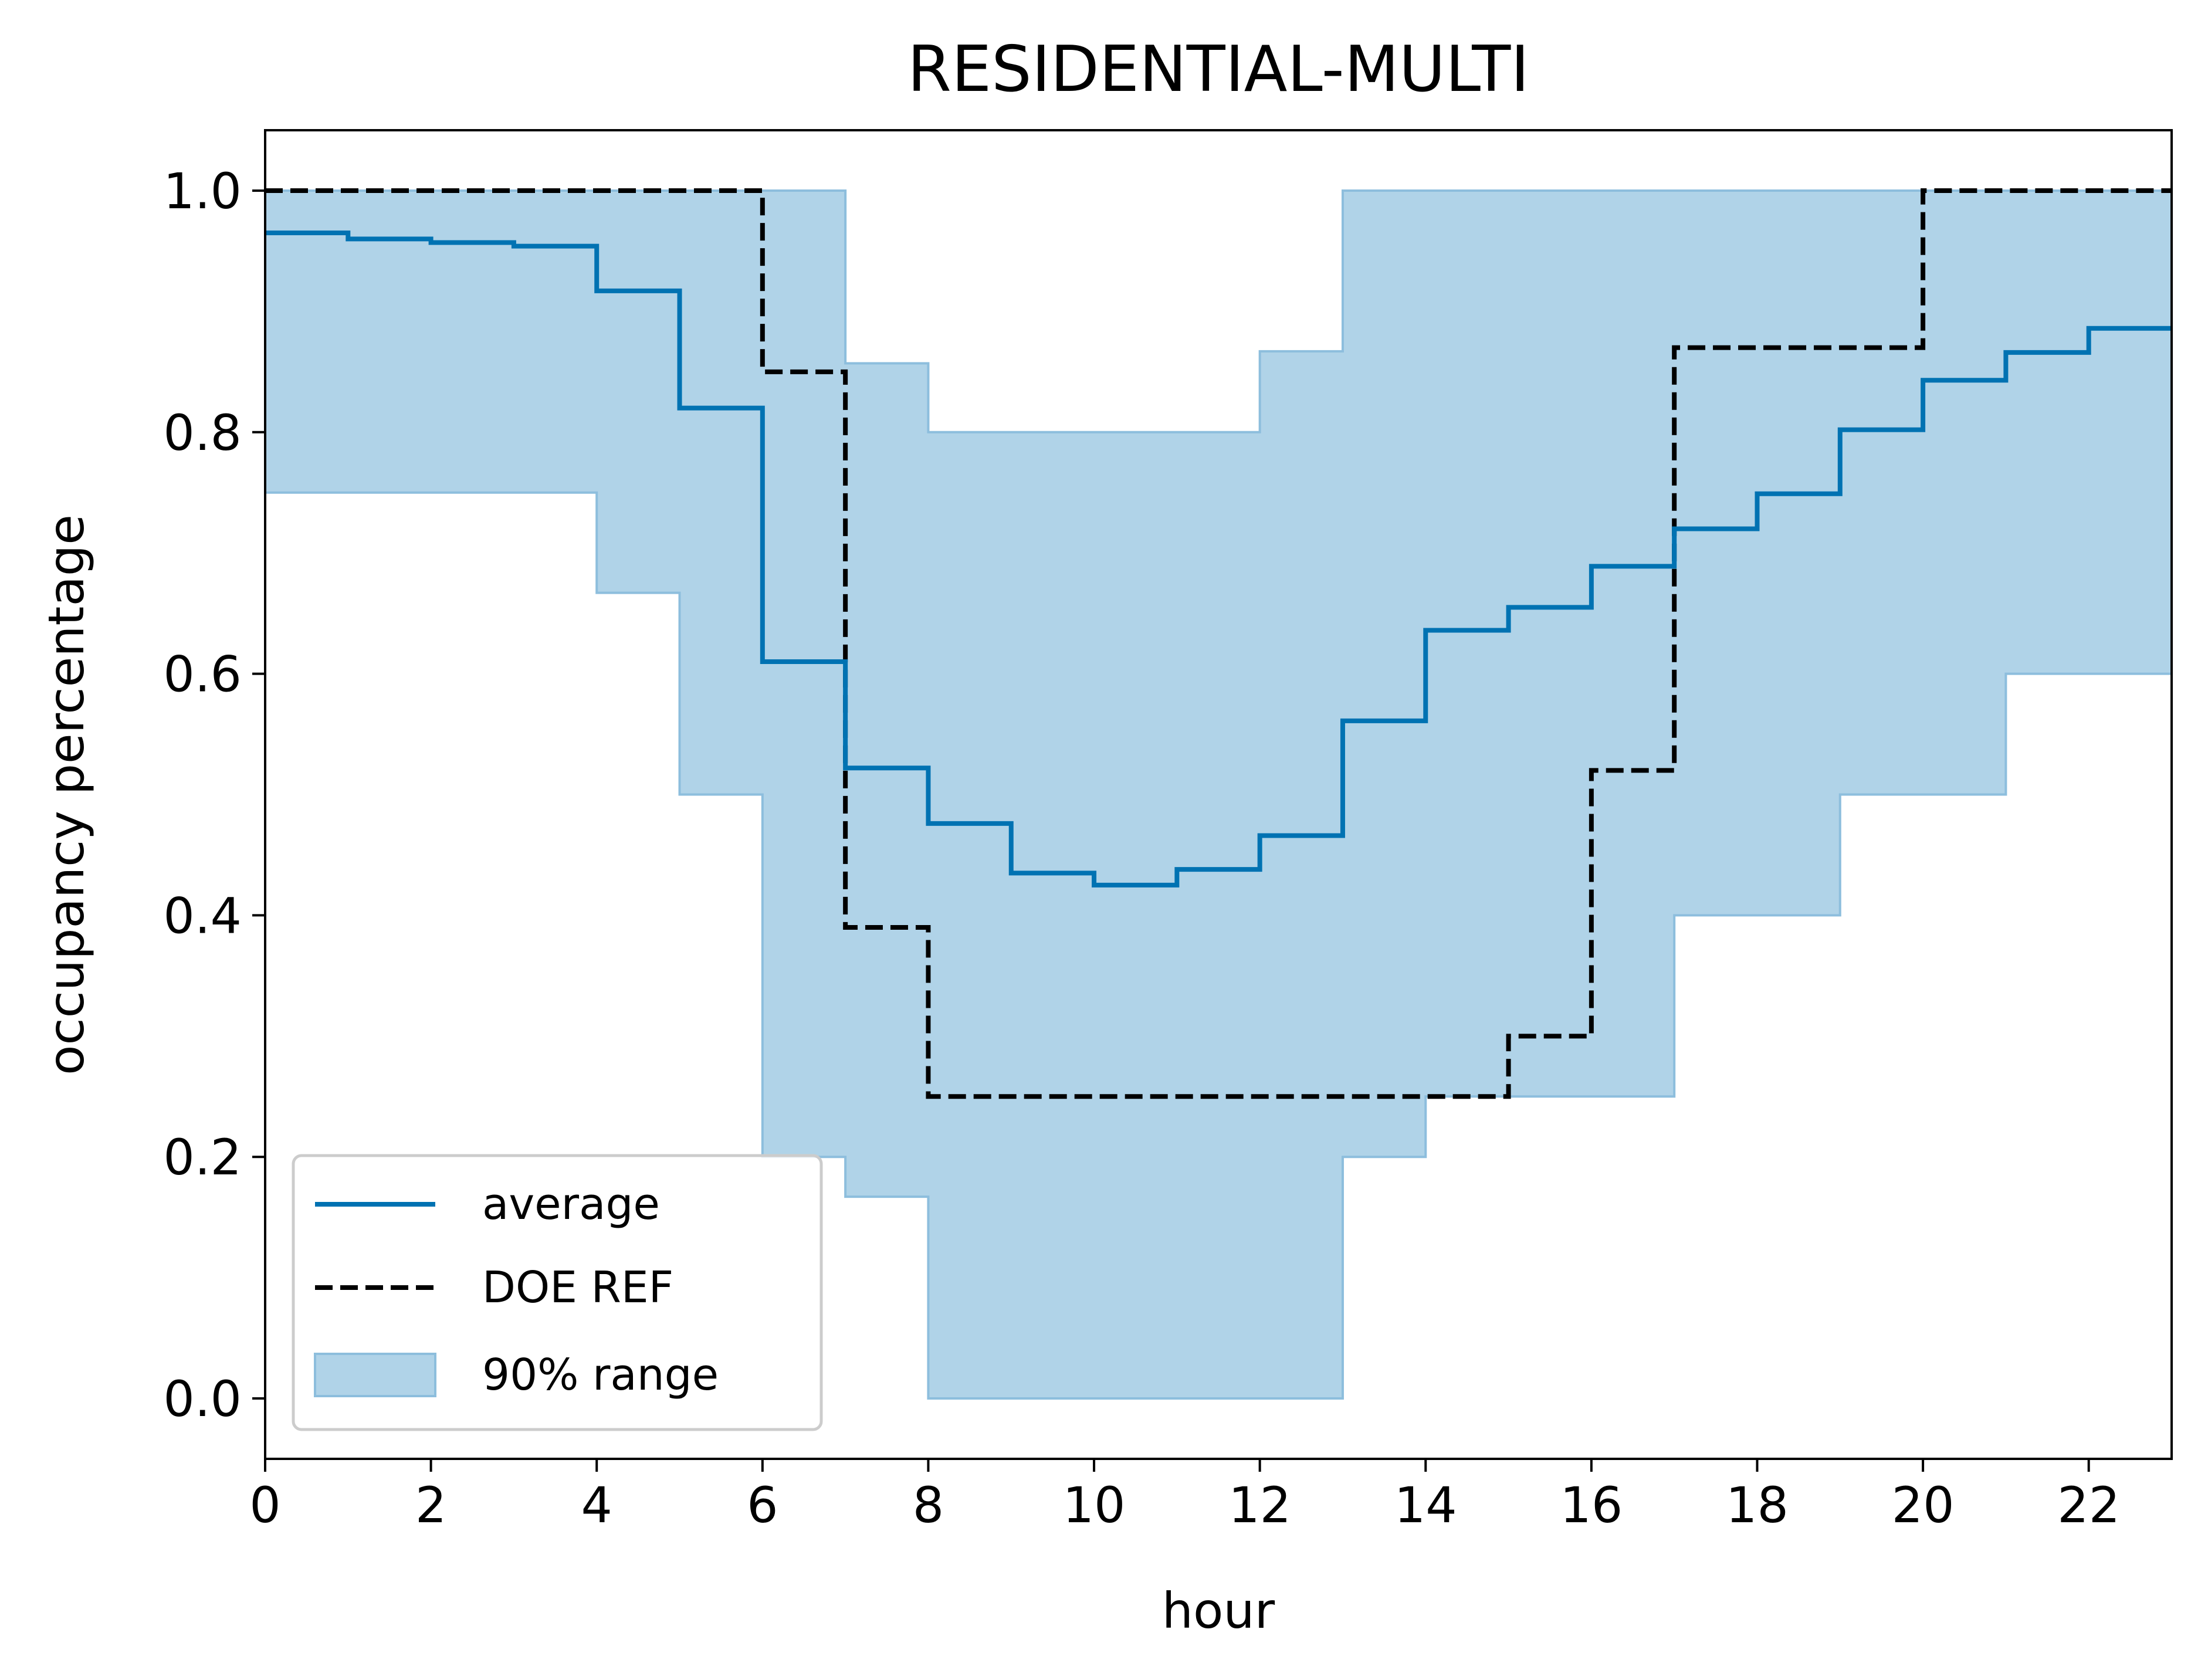 This screenshot has height=1680, width=2208. Describe the element at coordinates (1425, 1505) in the screenshot. I see `x-tick-label: 14` at that location.